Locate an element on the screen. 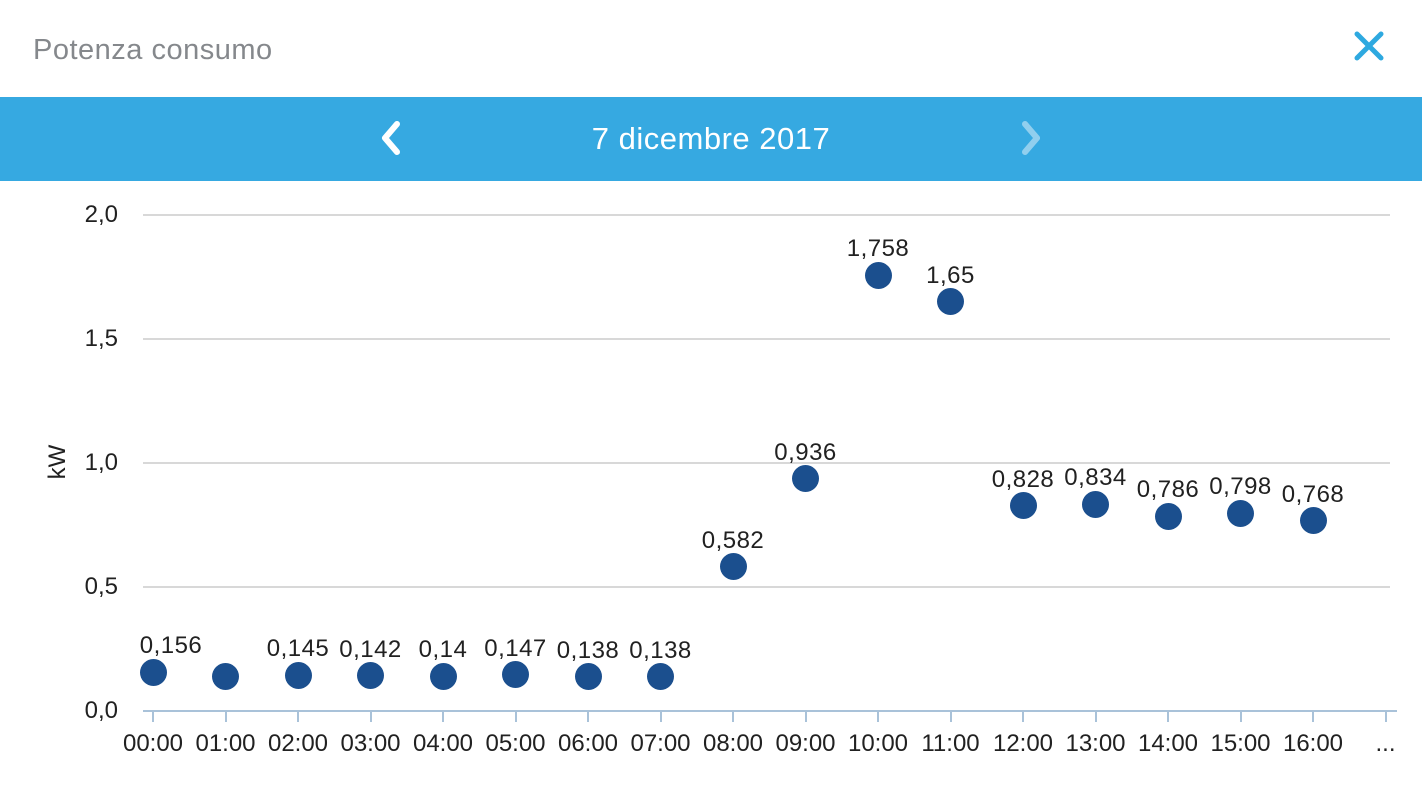 The height and width of the screenshot is (800, 1422). x-axis-tick-label: 06:00 is located at coordinates (588, 743).